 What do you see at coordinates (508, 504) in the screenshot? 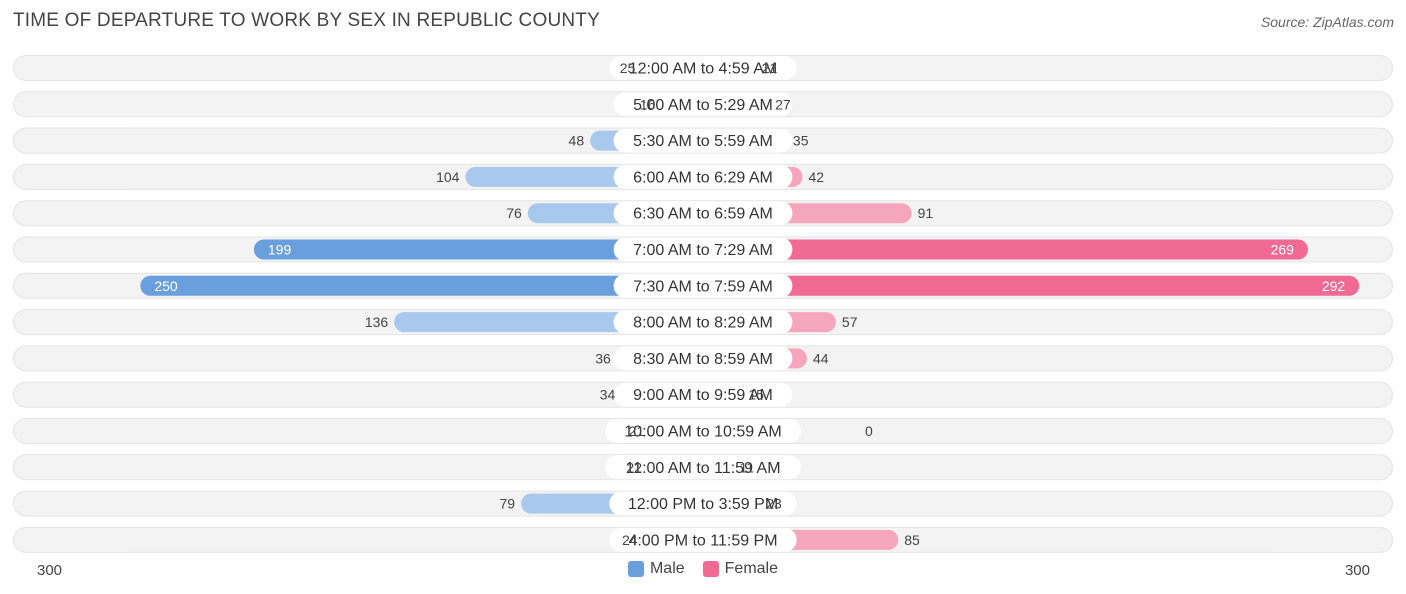
I see `value-label-male: 79` at bounding box center [508, 504].